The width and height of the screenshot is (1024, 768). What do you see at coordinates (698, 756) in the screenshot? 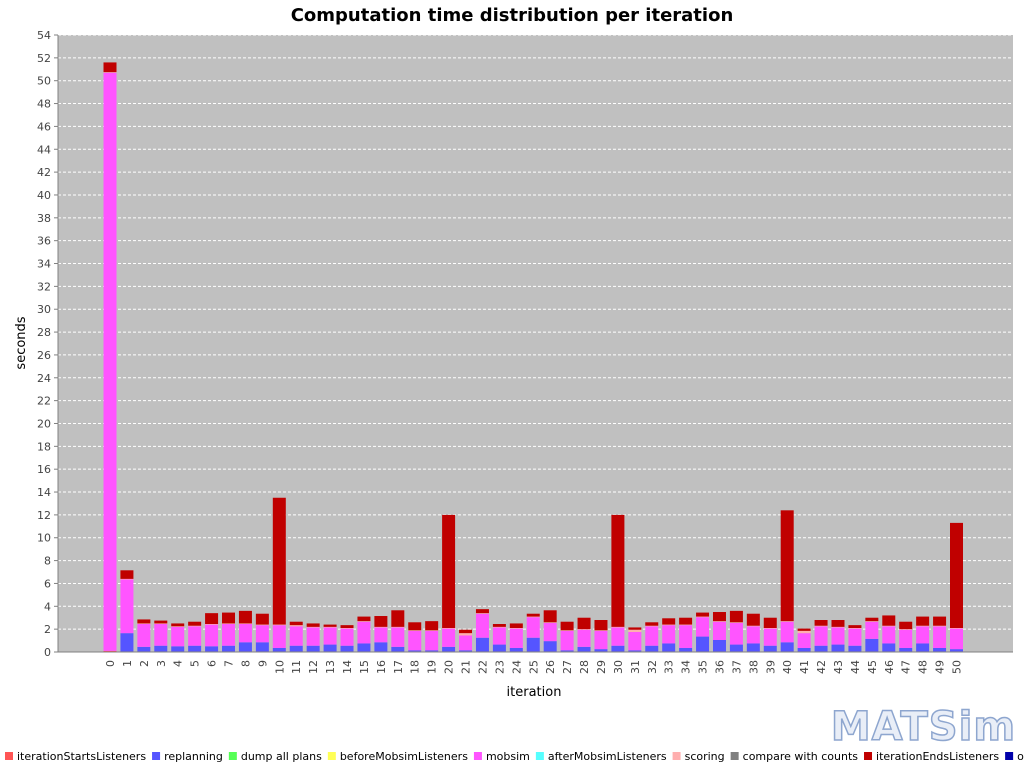
I see `legend-item: scoring` at bounding box center [698, 756].